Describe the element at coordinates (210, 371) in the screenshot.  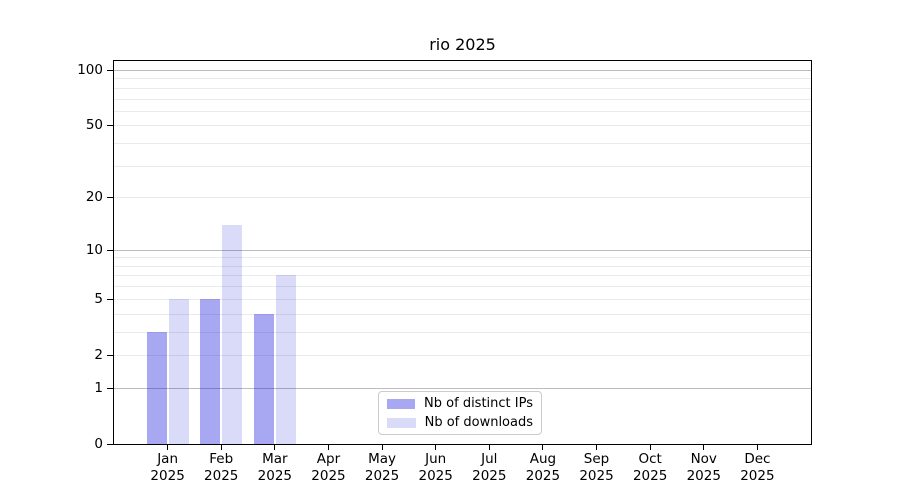
I see `bar-distinct-ips-feb` at that location.